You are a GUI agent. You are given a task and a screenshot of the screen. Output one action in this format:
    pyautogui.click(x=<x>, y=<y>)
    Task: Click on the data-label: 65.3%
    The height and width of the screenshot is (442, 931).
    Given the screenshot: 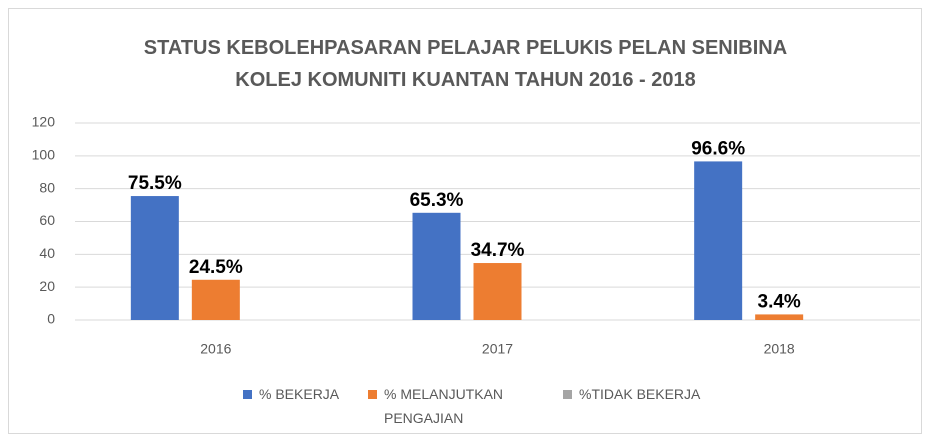 What is the action you would take?
    pyautogui.click(x=437, y=200)
    